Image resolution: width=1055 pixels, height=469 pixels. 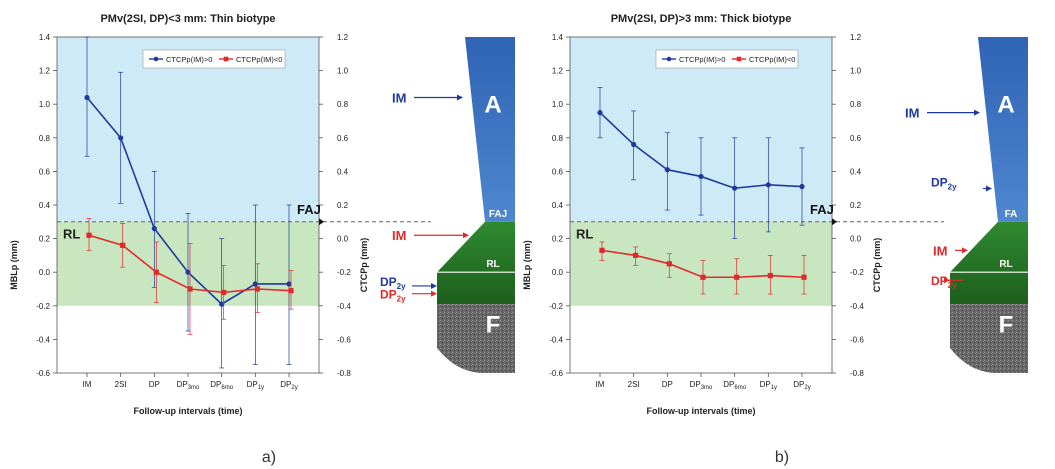 I want to click on lower-band, so click(x=701, y=263).